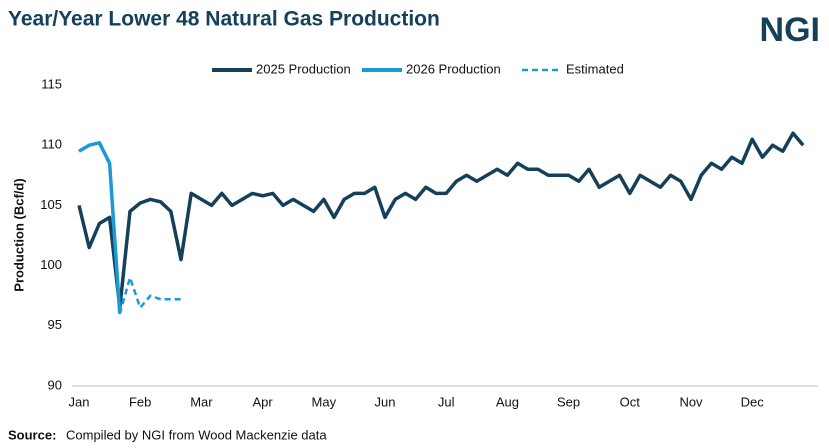  Describe the element at coordinates (691, 401) in the screenshot. I see `x-tick-label: Nov` at that location.